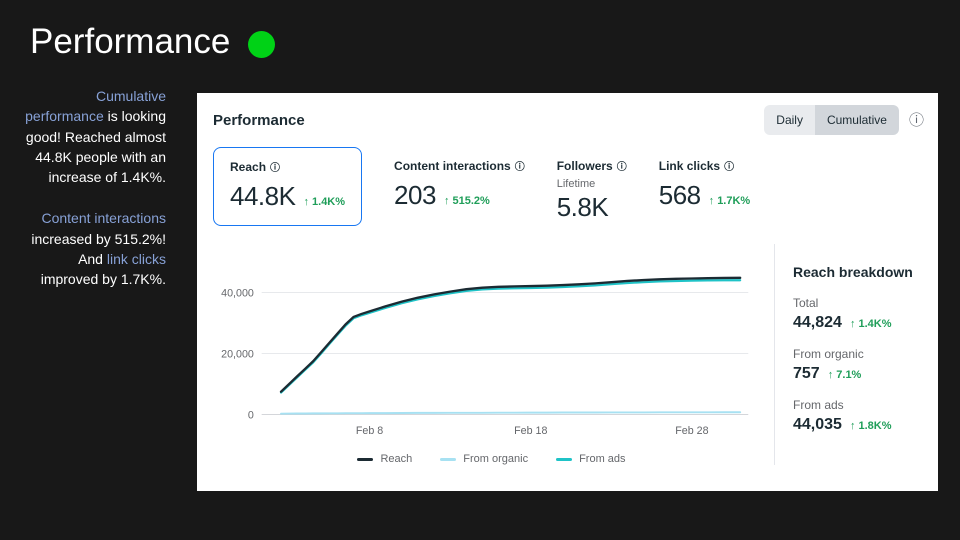  Describe the element at coordinates (818, 405) in the screenshot. I see `breakdown-label: From ads` at that location.